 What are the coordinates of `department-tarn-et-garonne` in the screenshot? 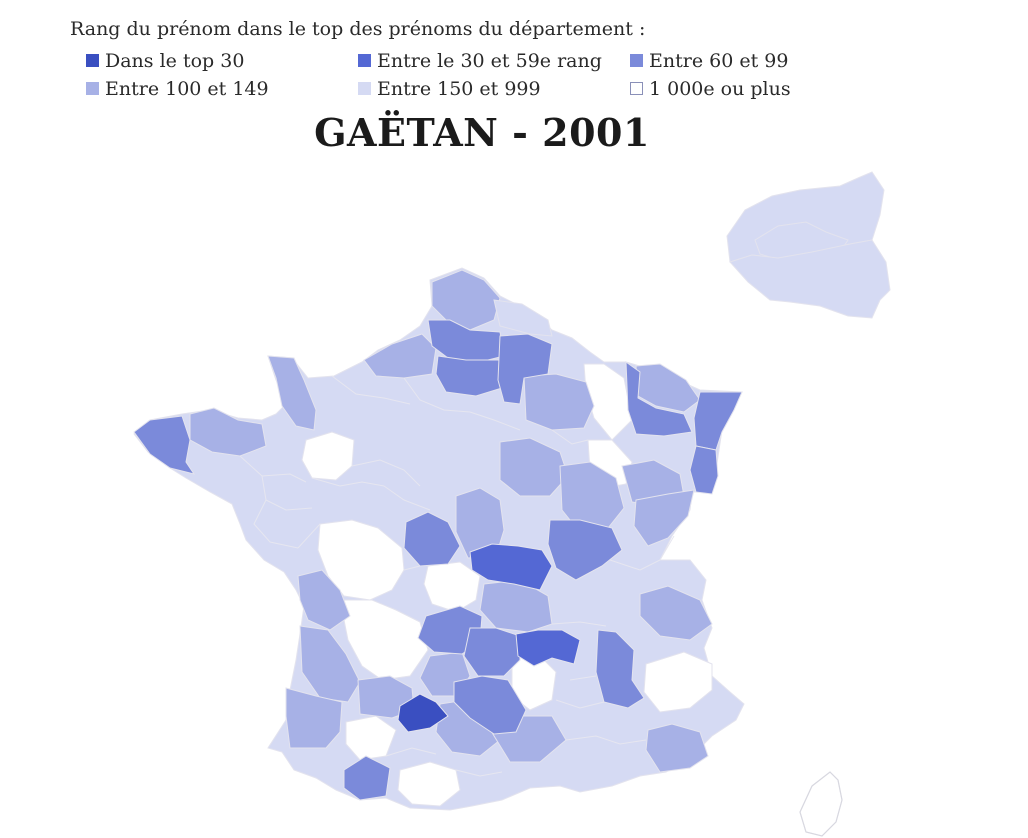 It's located at (423, 713).